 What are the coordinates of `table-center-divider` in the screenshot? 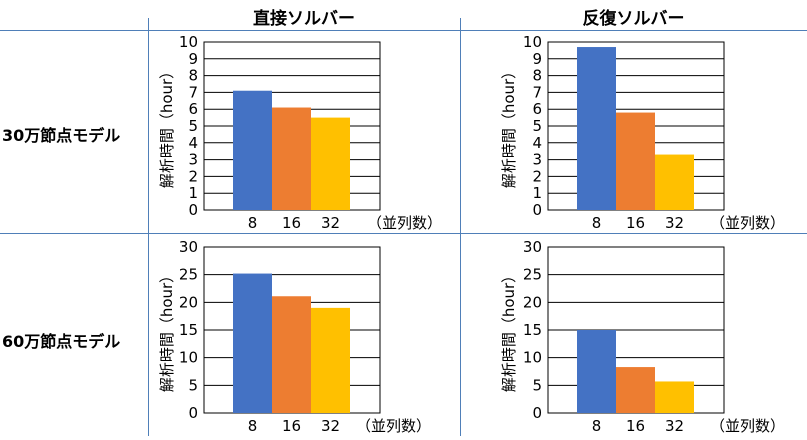 It's located at (460, 227).